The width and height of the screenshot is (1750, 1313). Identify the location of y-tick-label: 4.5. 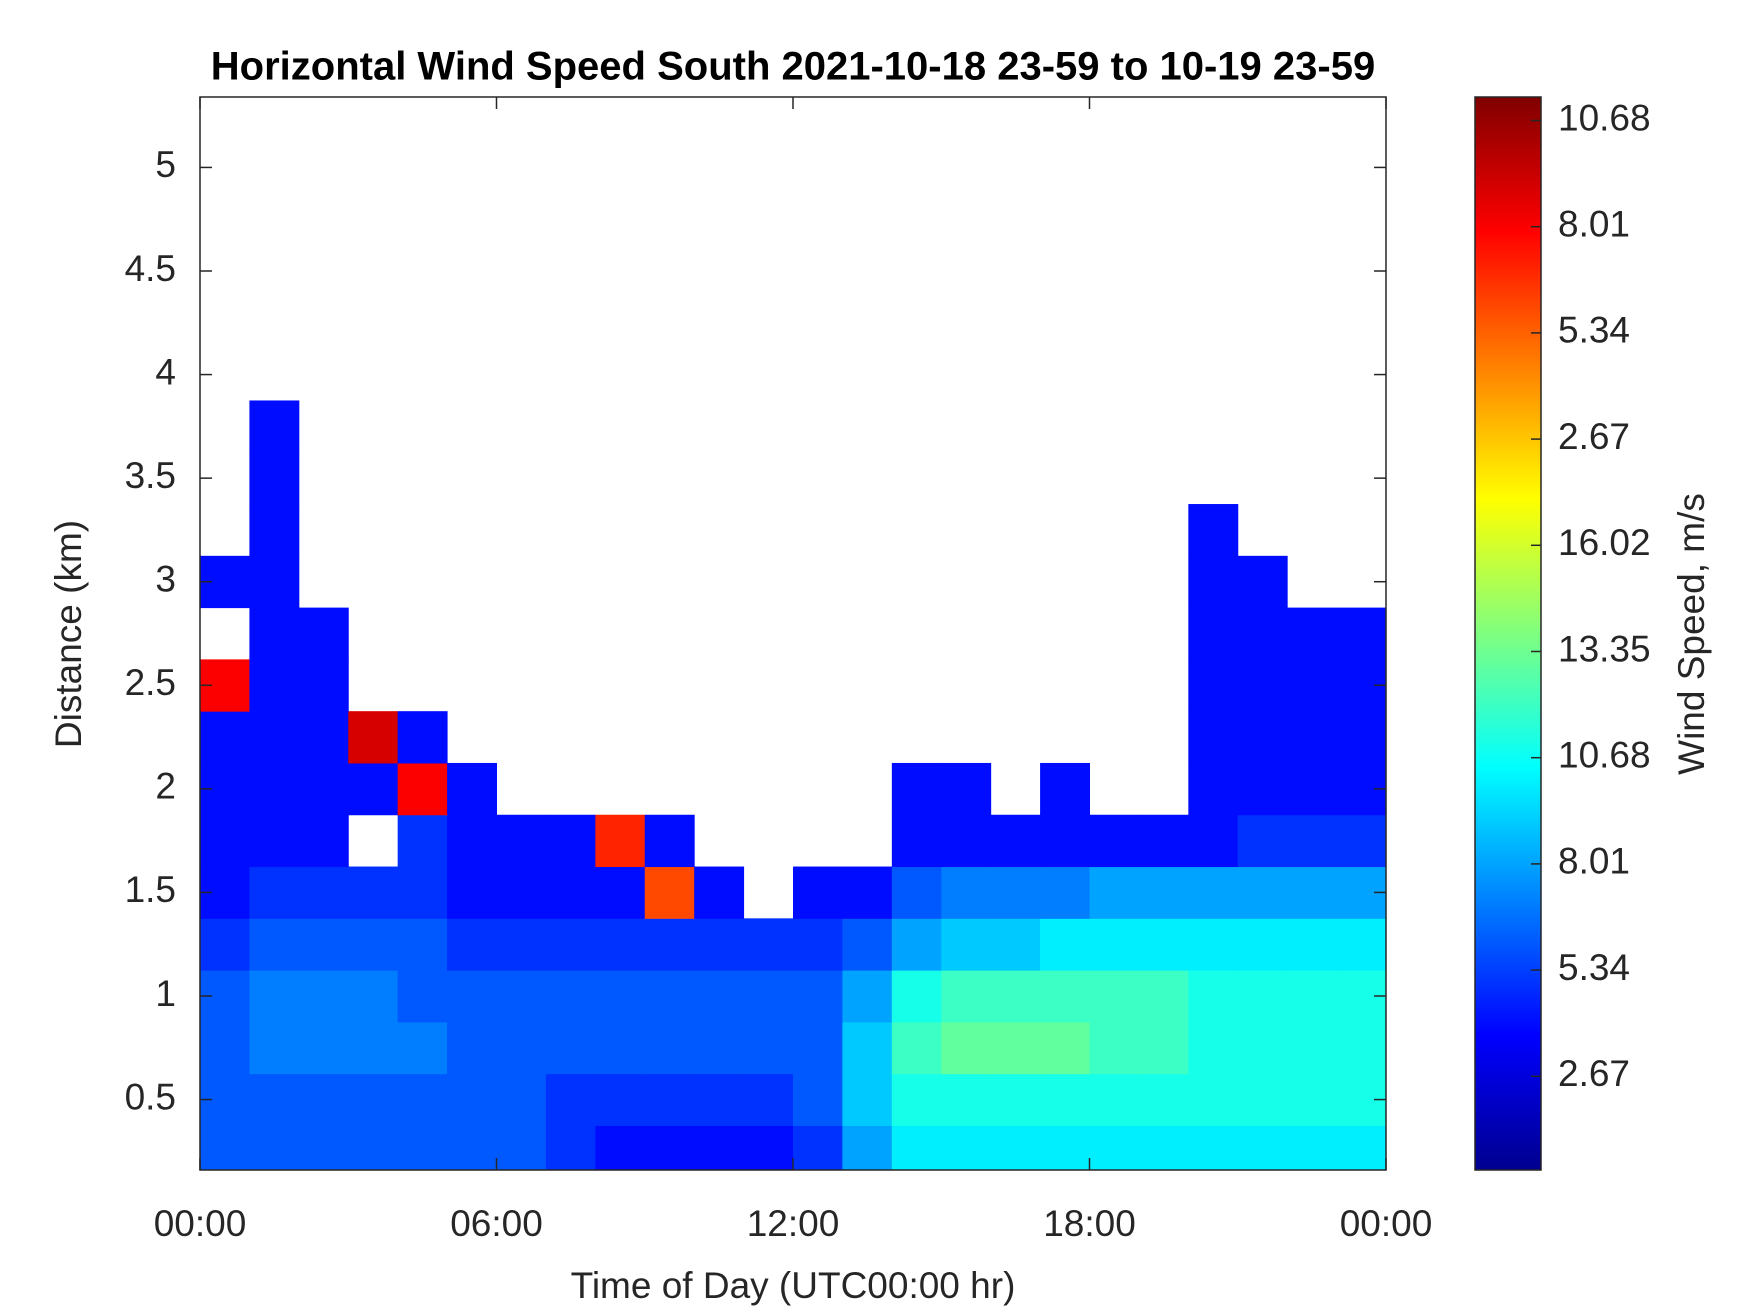
(150, 268).